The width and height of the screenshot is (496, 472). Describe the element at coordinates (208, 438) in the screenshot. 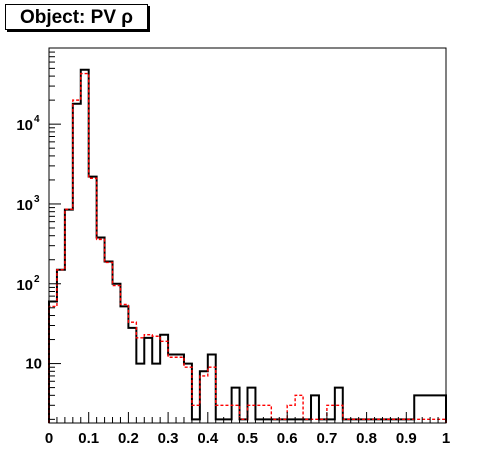

I see `x-tick-label: 0.4` at that location.